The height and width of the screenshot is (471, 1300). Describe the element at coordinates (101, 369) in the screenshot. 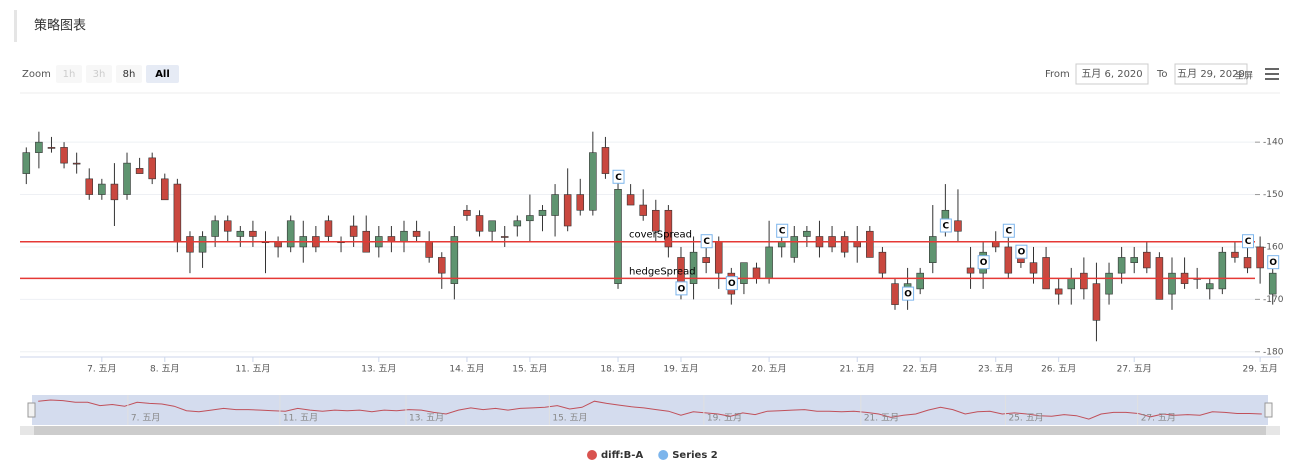

I see `x-tick-label: 7. 五月` at that location.